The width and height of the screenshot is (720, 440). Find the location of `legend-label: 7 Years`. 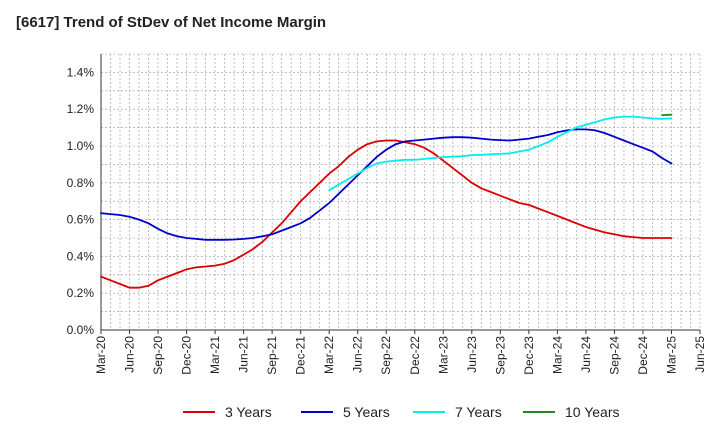

legend-label: 7 Years is located at coordinates (478, 412).